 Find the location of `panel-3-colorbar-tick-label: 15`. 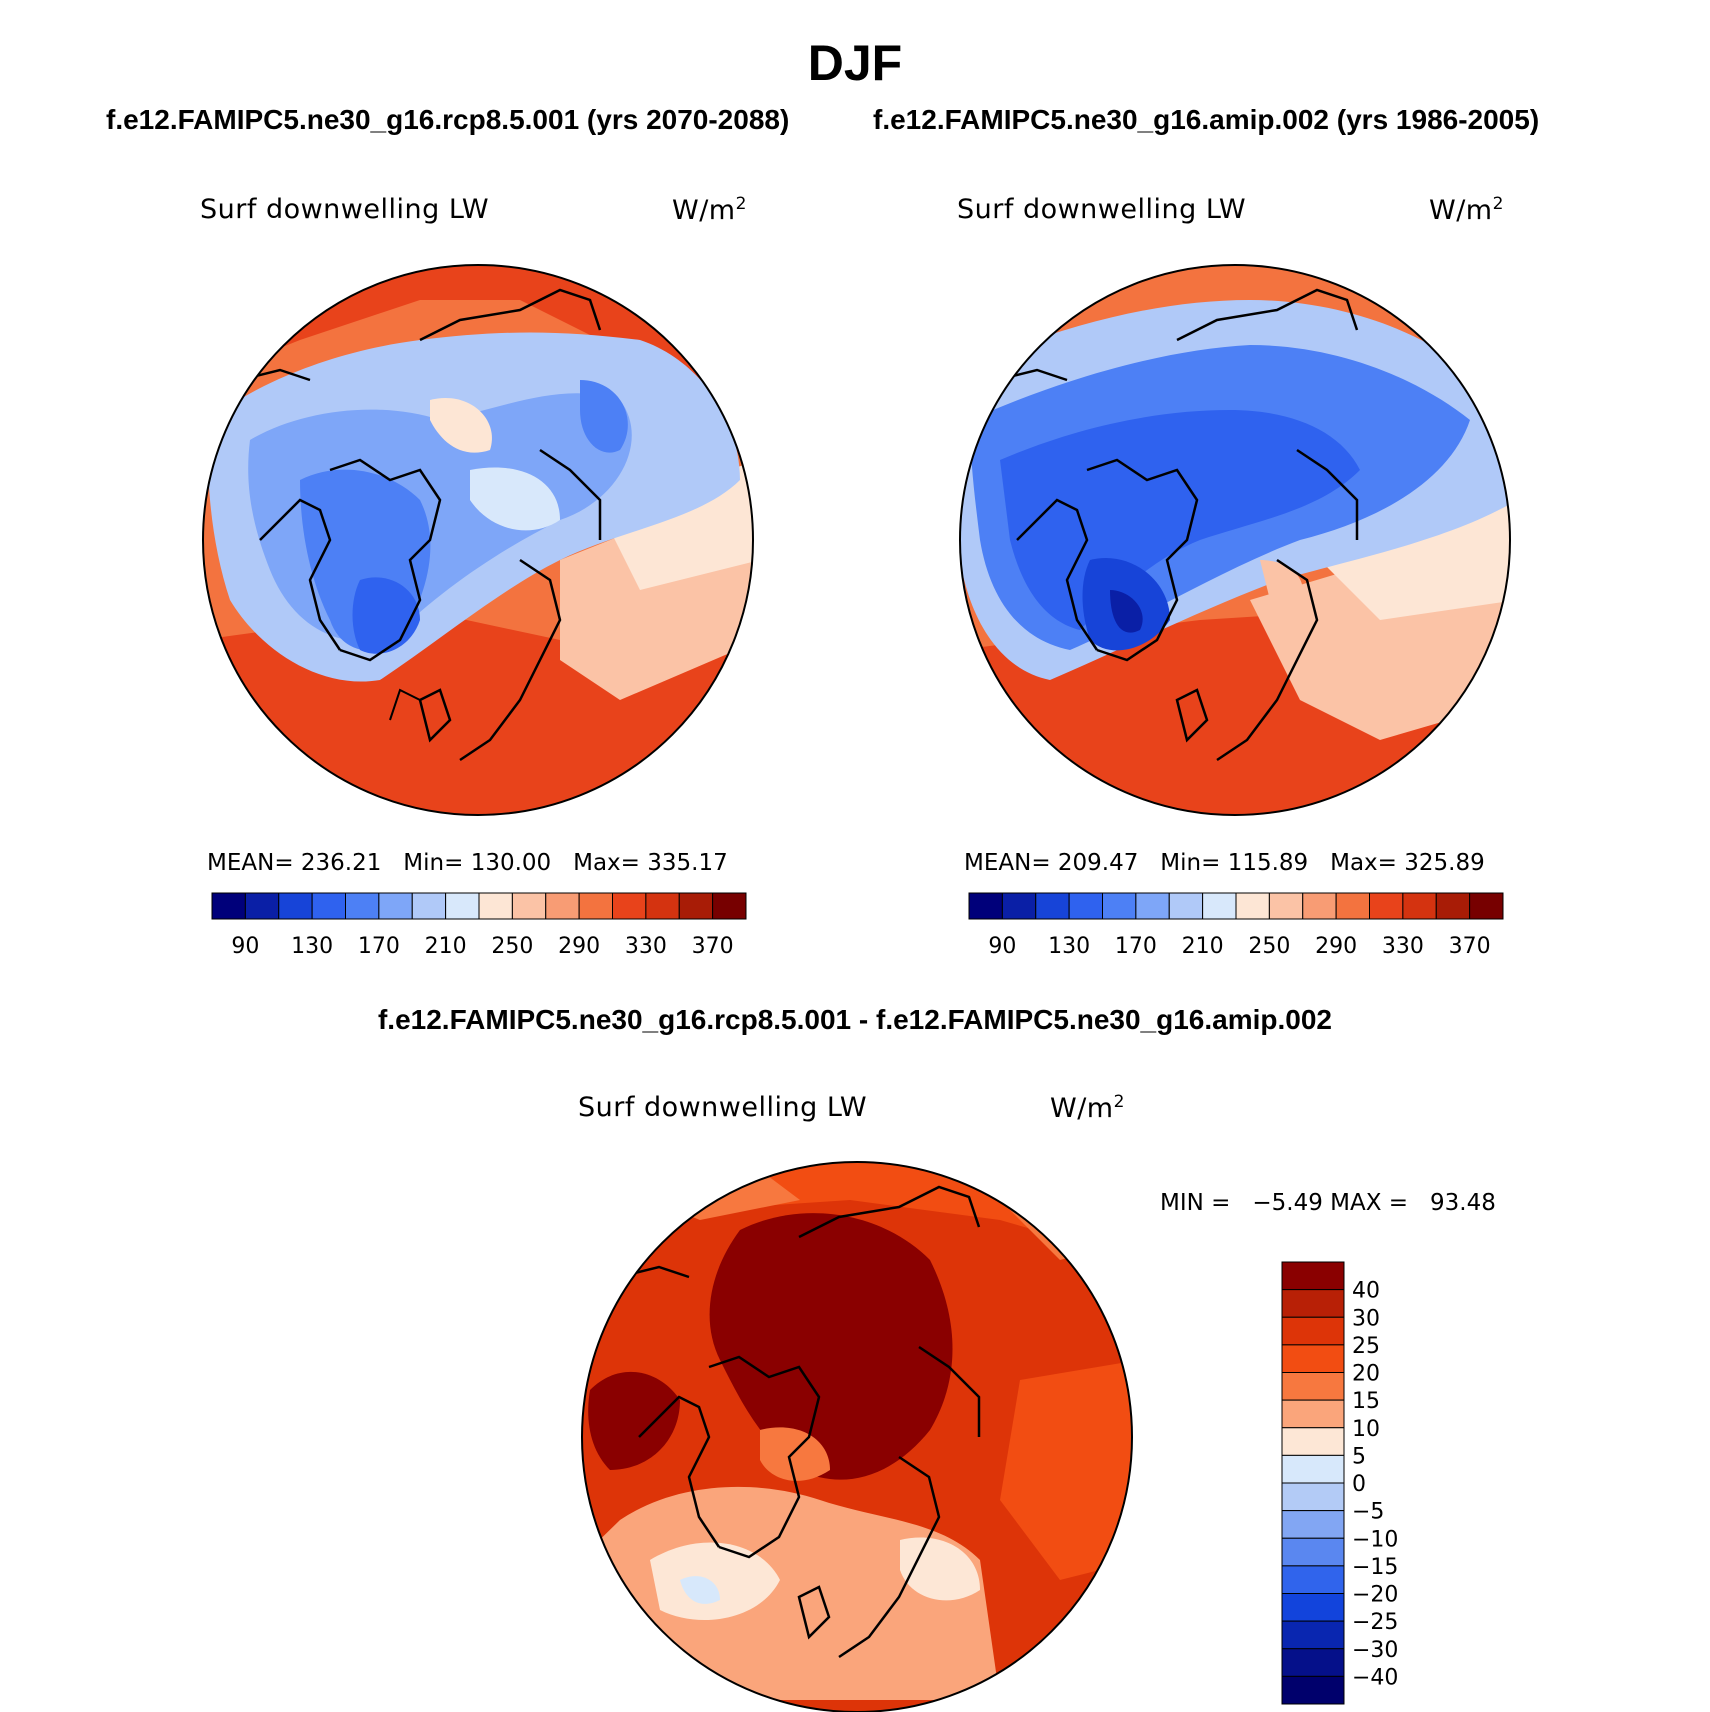

panel-3-colorbar-tick-label: 15 is located at coordinates (1366, 1401).